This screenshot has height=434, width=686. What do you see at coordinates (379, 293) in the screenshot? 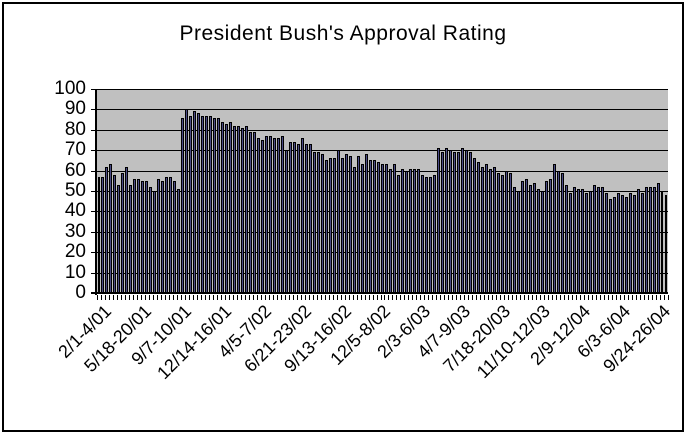
I see `x-axis-line` at bounding box center [379, 293].